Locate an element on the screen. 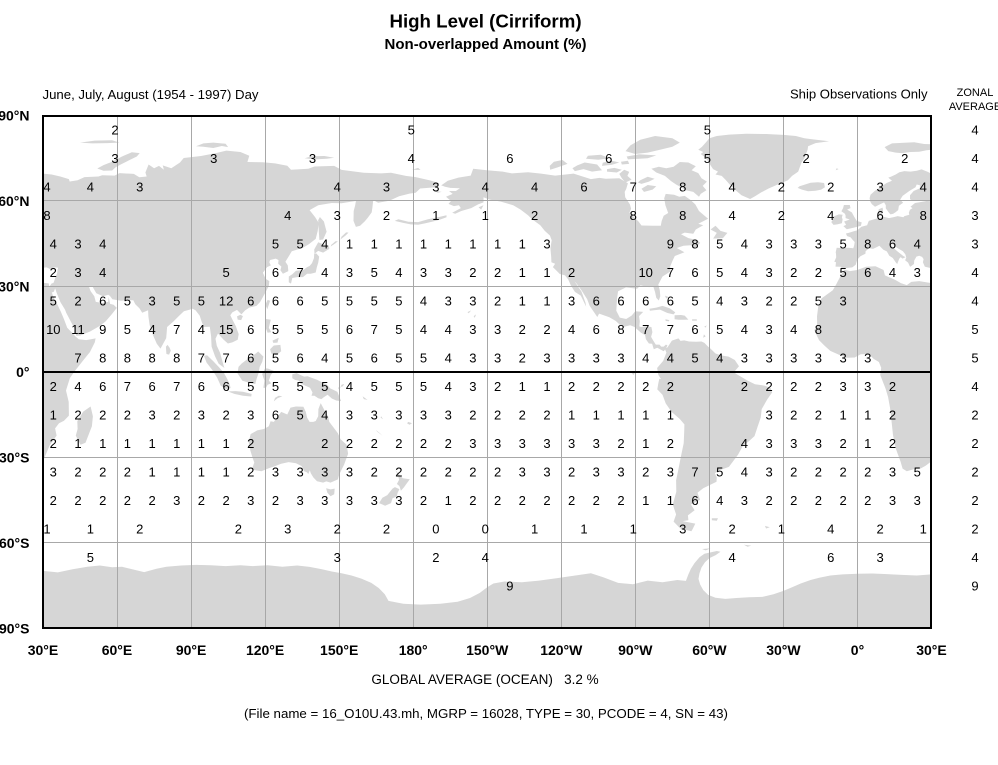  svg-text: 10 is located at coordinates (53, 329).